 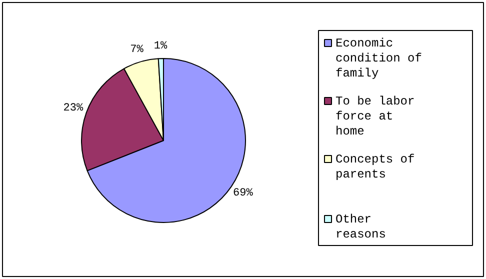 What do you see at coordinates (375, 167) in the screenshot?
I see `legend-label: Concepts of parents` at bounding box center [375, 167].